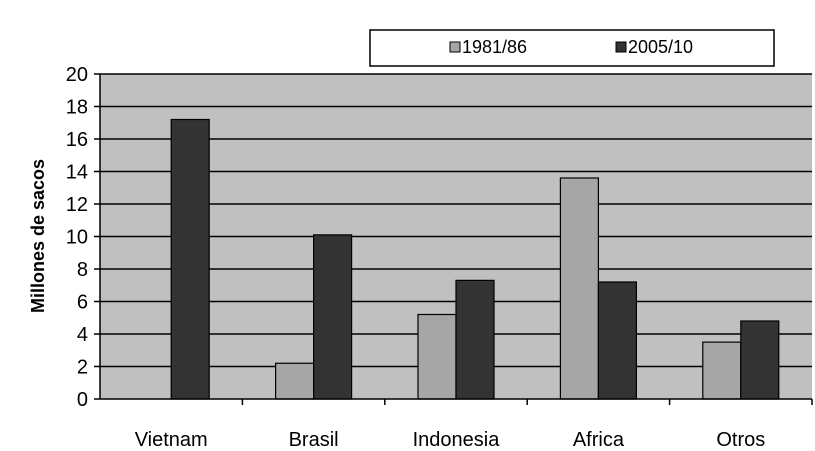  What do you see at coordinates (82, 270) in the screenshot?
I see `y-tick-label: 8` at bounding box center [82, 270].